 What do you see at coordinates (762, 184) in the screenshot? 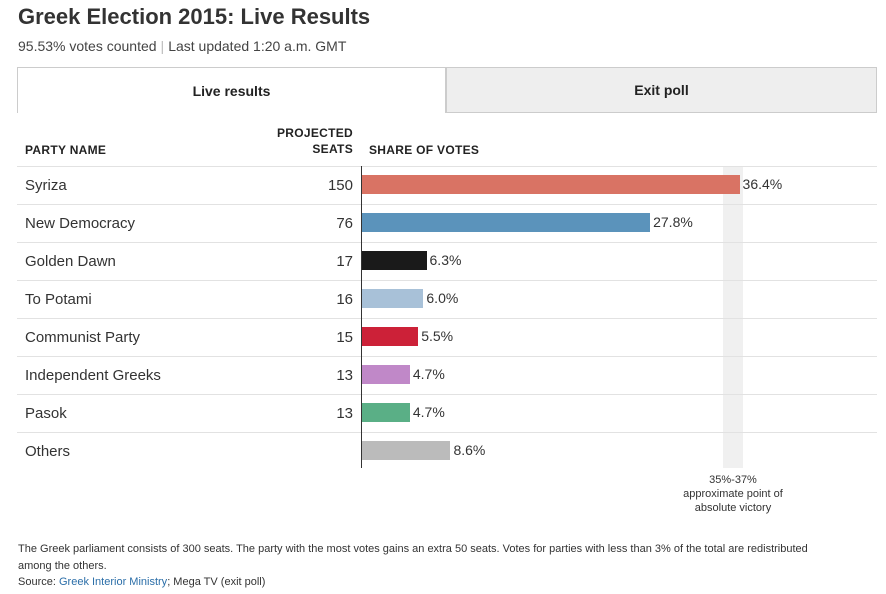
I see `vote-share-label: 36.4%` at bounding box center [762, 184].